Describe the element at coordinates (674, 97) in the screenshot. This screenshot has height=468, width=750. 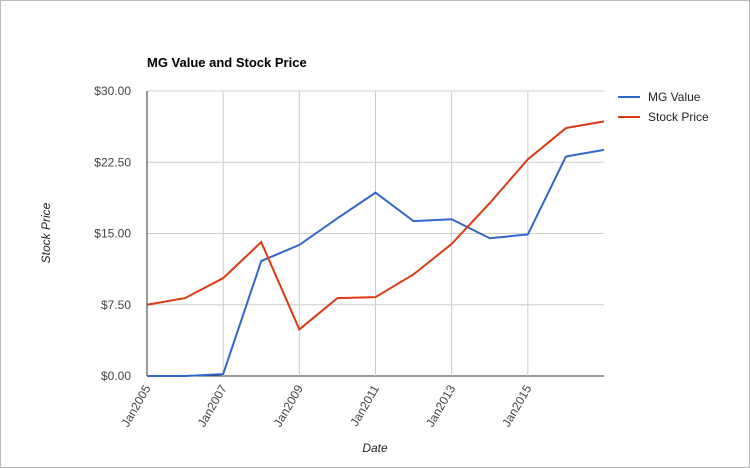
I see `legend-label: MG Value` at that location.